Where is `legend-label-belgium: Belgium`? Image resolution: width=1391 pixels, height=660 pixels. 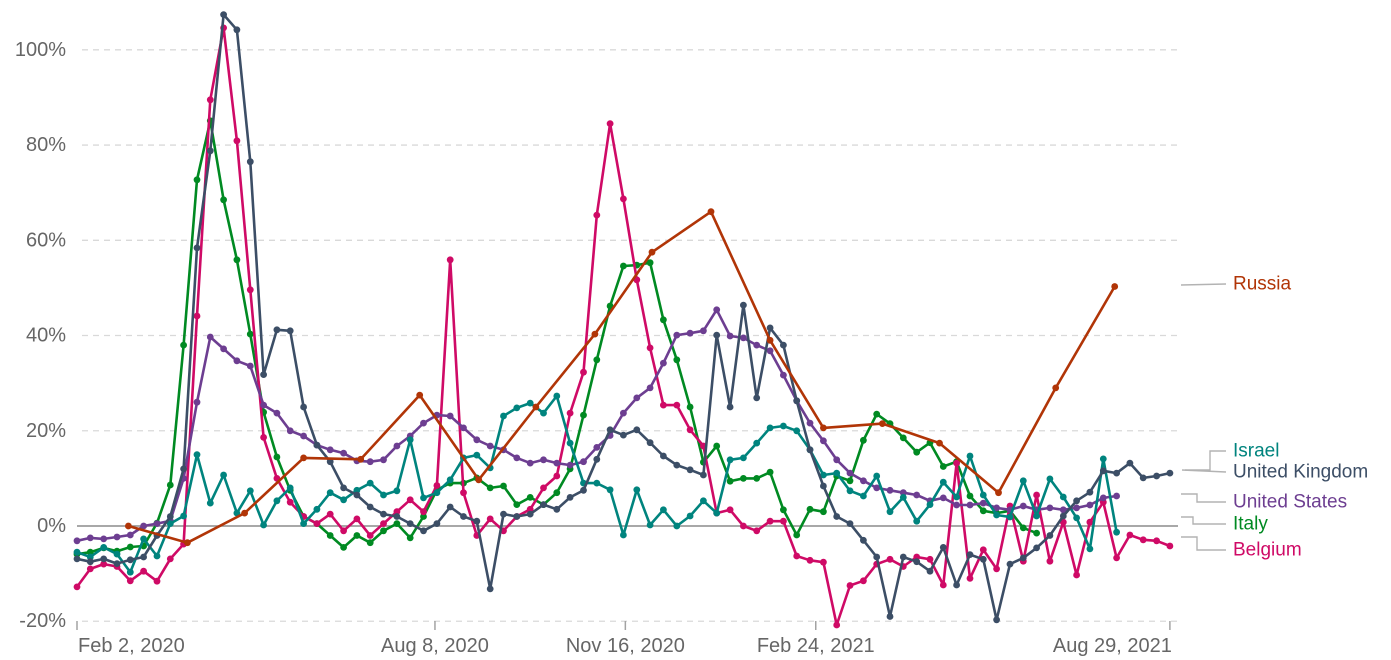 legend-label-belgium: Belgium is located at coordinates (1267, 550).